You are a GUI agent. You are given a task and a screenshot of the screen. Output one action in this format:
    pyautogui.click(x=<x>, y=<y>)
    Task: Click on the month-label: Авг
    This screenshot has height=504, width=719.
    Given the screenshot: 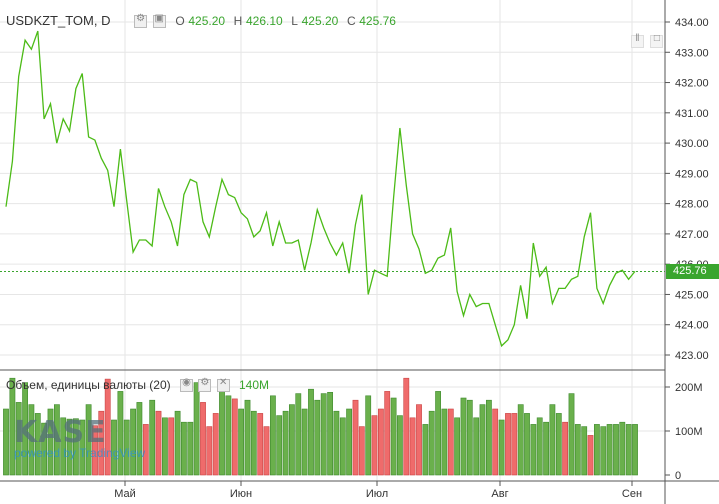 What is the action you would take?
    pyautogui.click(x=499, y=494)
    